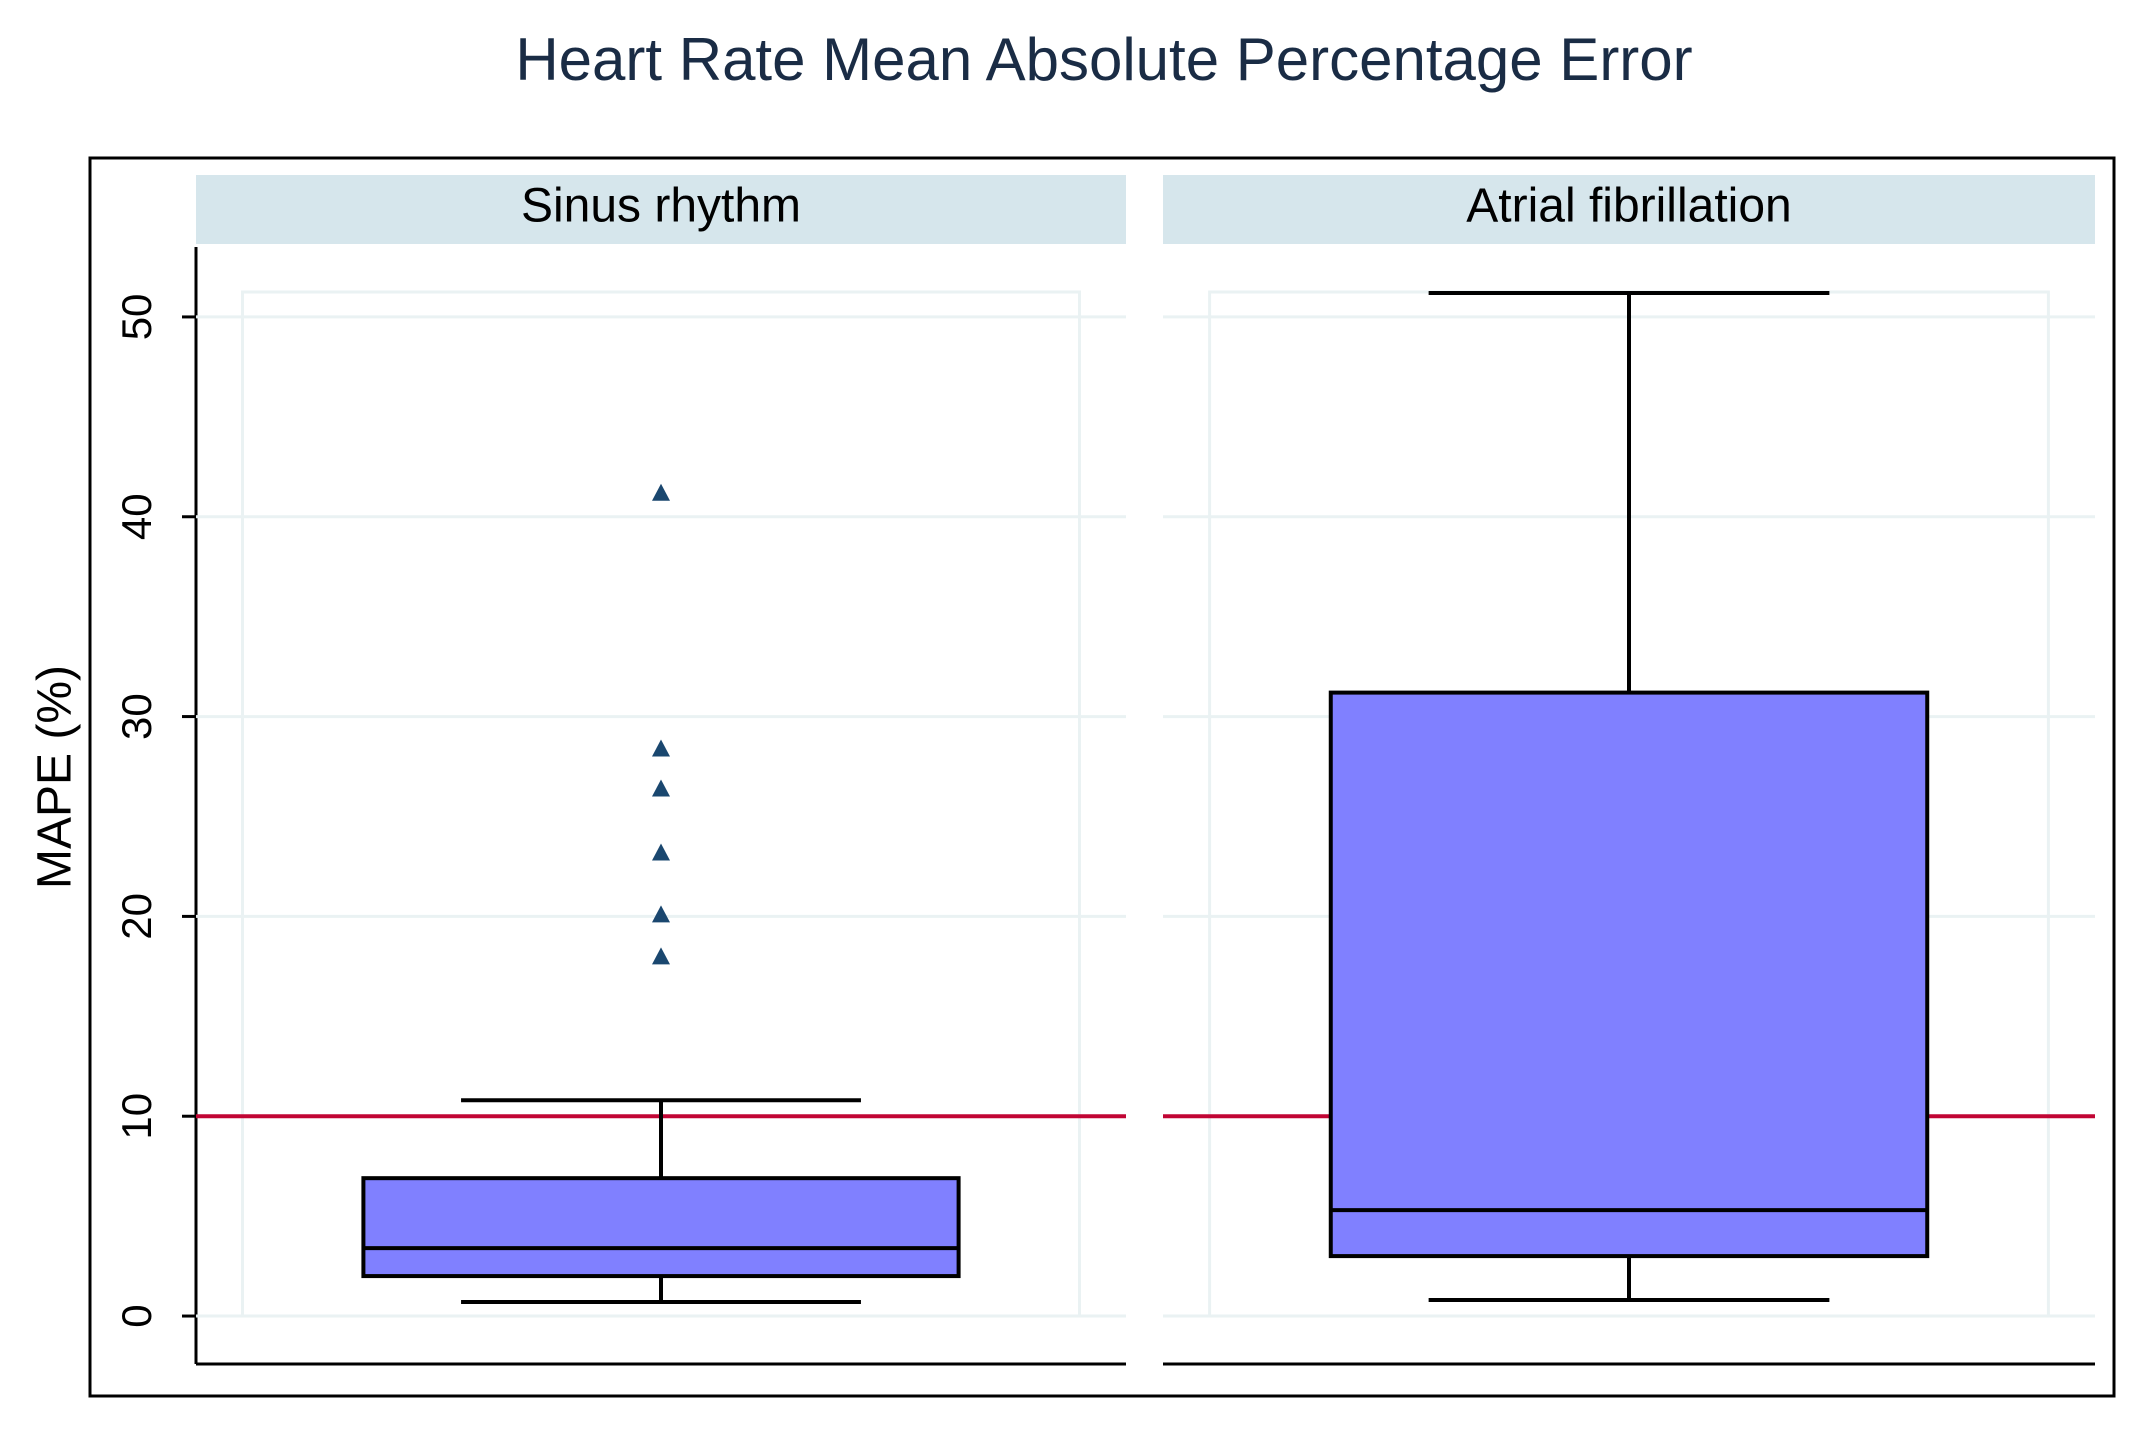 The height and width of the screenshot is (1451, 2139). What do you see at coordinates (136, 916) in the screenshot?
I see `y-tick-label: 20` at bounding box center [136, 916].